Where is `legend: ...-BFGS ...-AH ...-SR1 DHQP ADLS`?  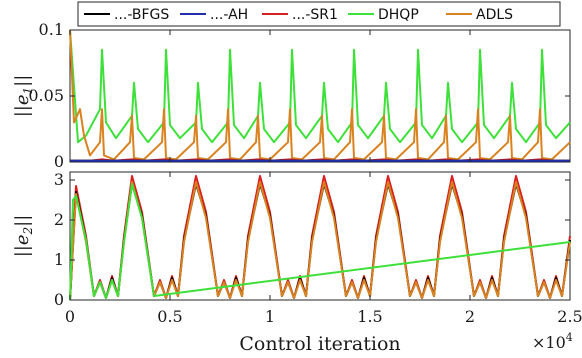 legend: ...-BFGS ...-AH ...-SR1 DHQP ADLS is located at coordinates (319, 14).